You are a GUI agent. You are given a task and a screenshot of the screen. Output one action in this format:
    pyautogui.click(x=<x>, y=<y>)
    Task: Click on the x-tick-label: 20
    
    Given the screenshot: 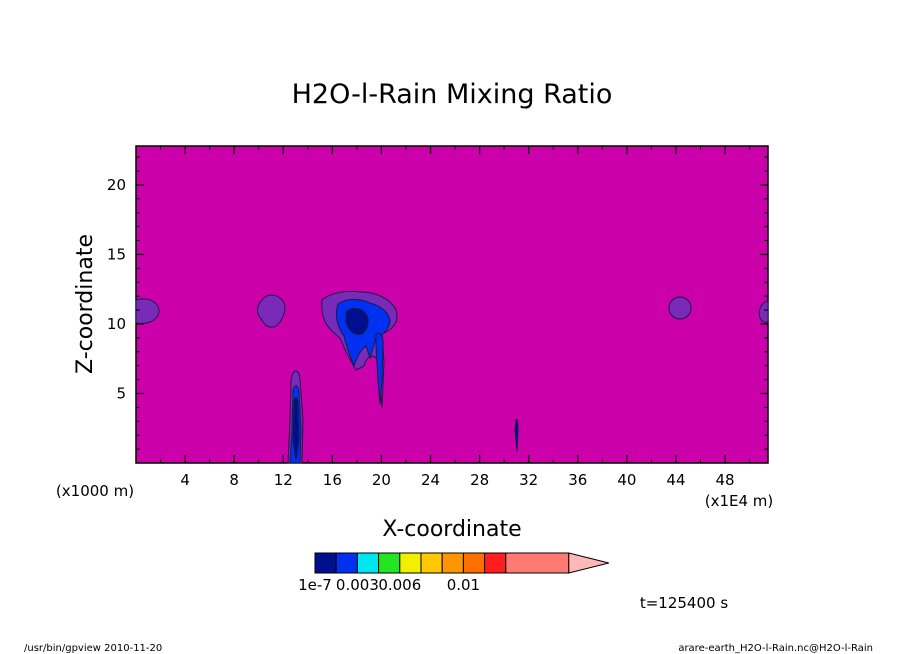 What is the action you would take?
    pyautogui.click(x=381, y=480)
    